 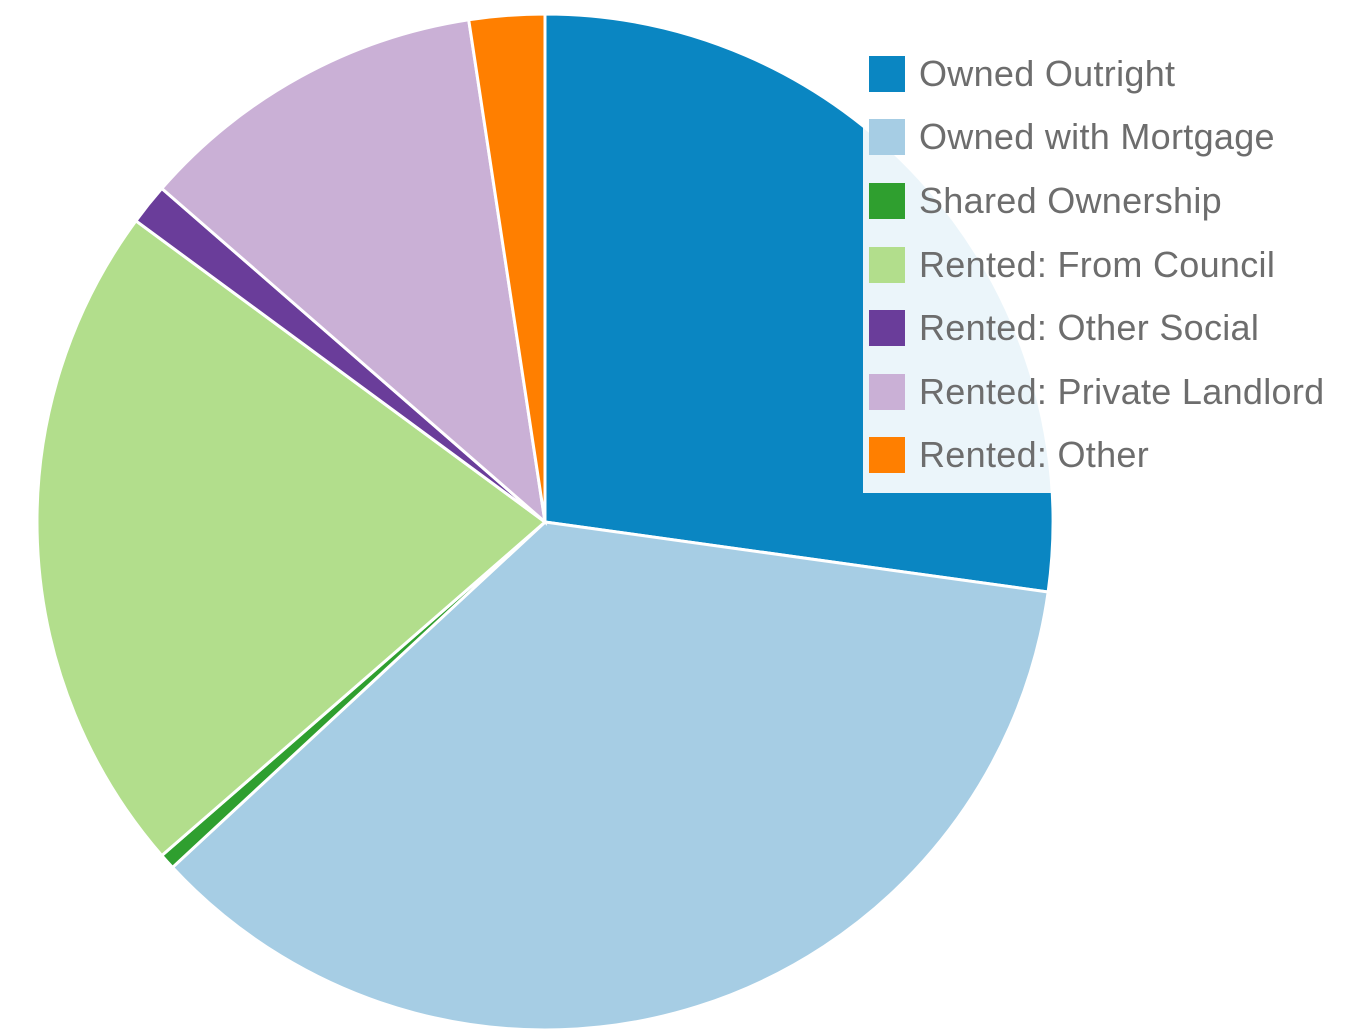 I want to click on legend-label: Shared Ownership, so click(x=1070, y=200).